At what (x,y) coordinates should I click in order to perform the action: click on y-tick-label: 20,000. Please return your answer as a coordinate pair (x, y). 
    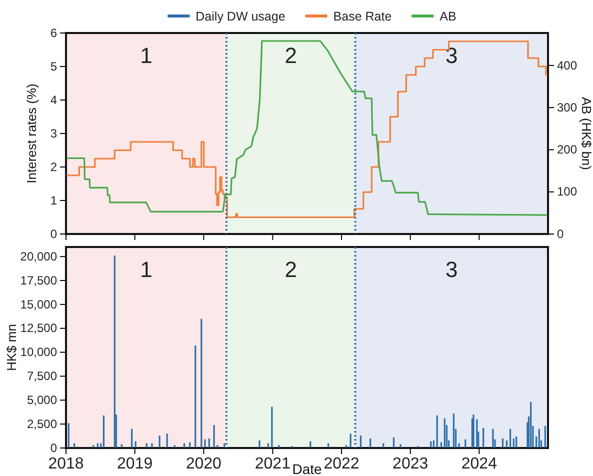
    Looking at the image, I should click on (39, 256).